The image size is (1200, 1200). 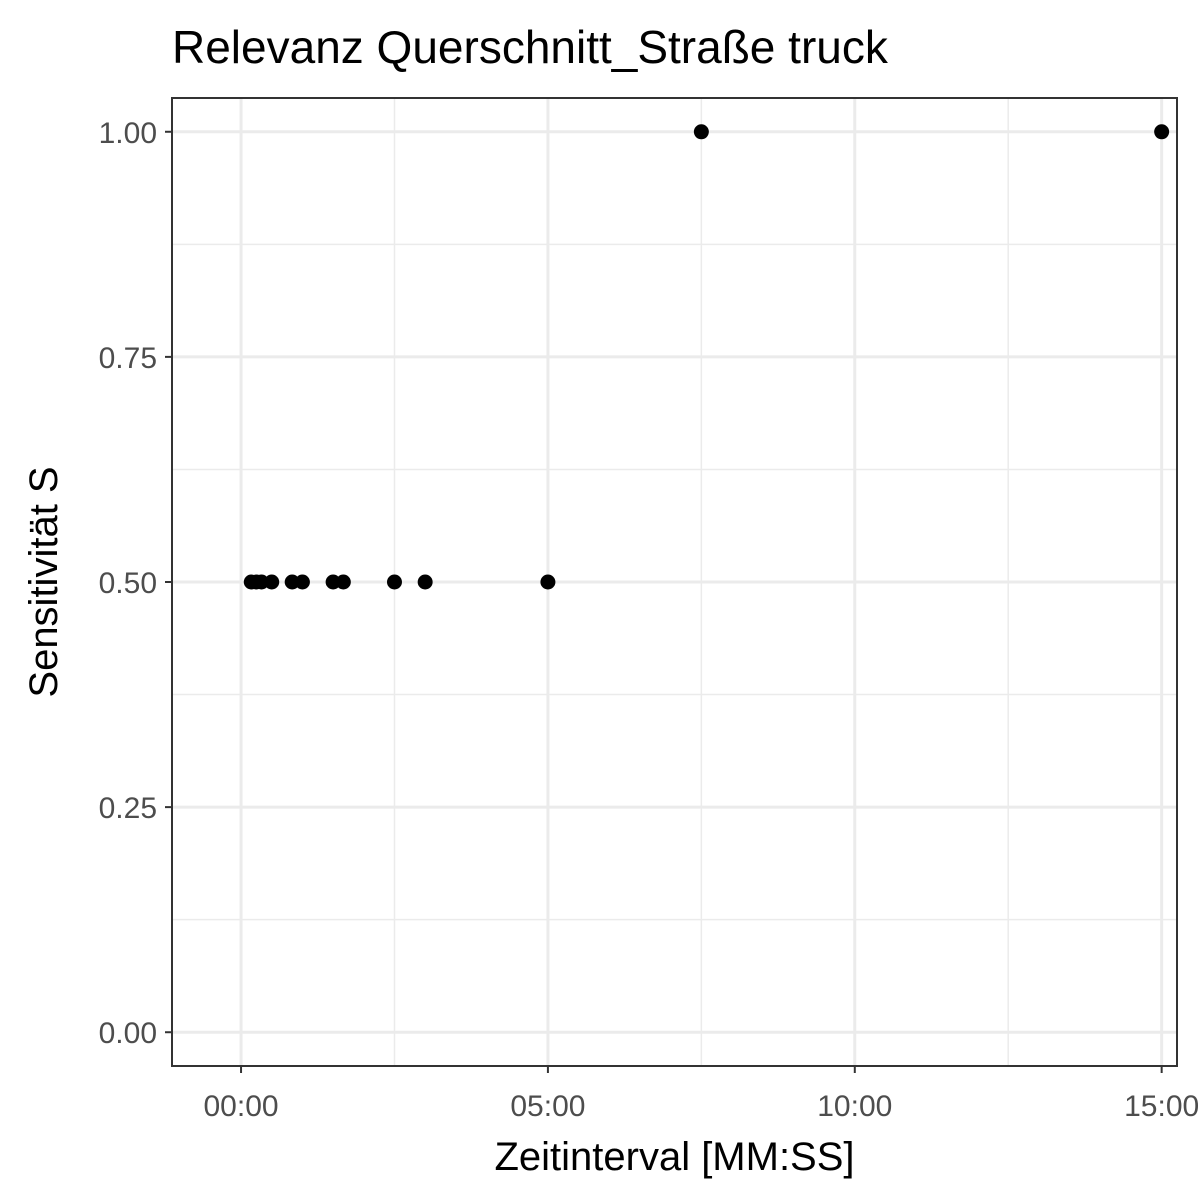 What do you see at coordinates (674, 1157) in the screenshot?
I see `x-axis-label: Zeitinterval [MM:SS]` at bounding box center [674, 1157].